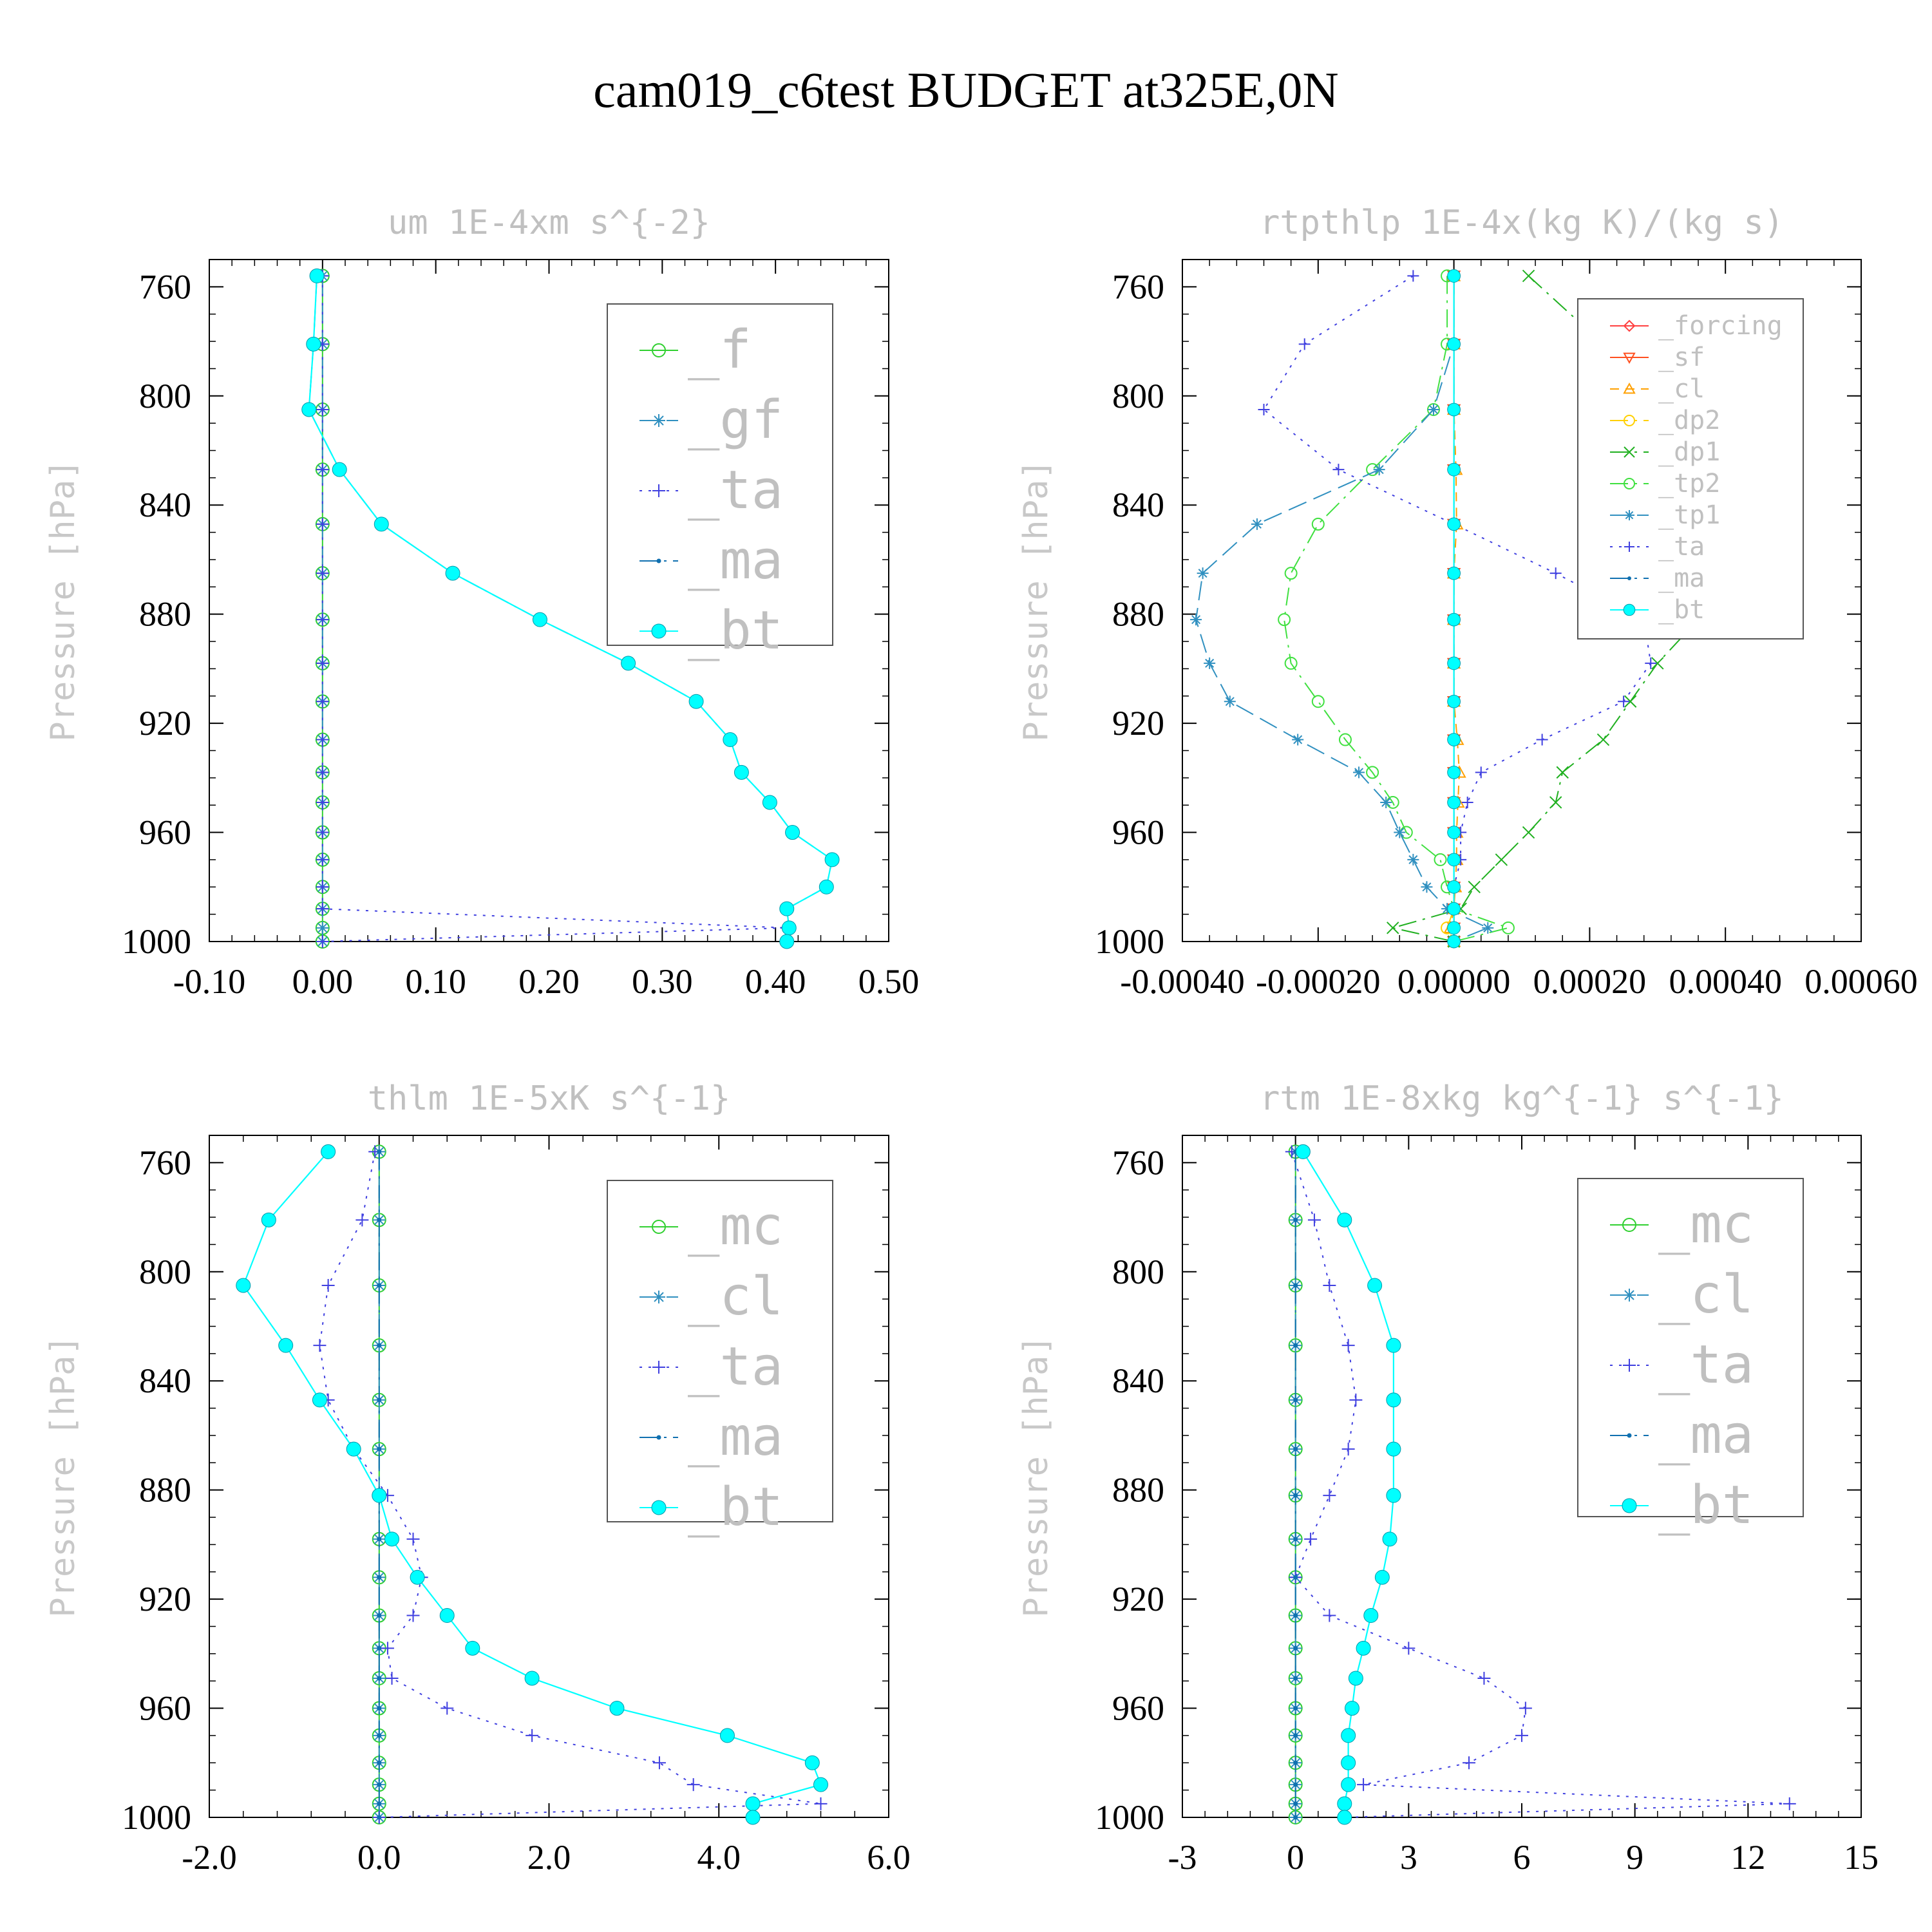 The image size is (1932, 1932). What do you see at coordinates (323, 981) in the screenshot?
I see `x-tick-label: 0.00` at bounding box center [323, 981].